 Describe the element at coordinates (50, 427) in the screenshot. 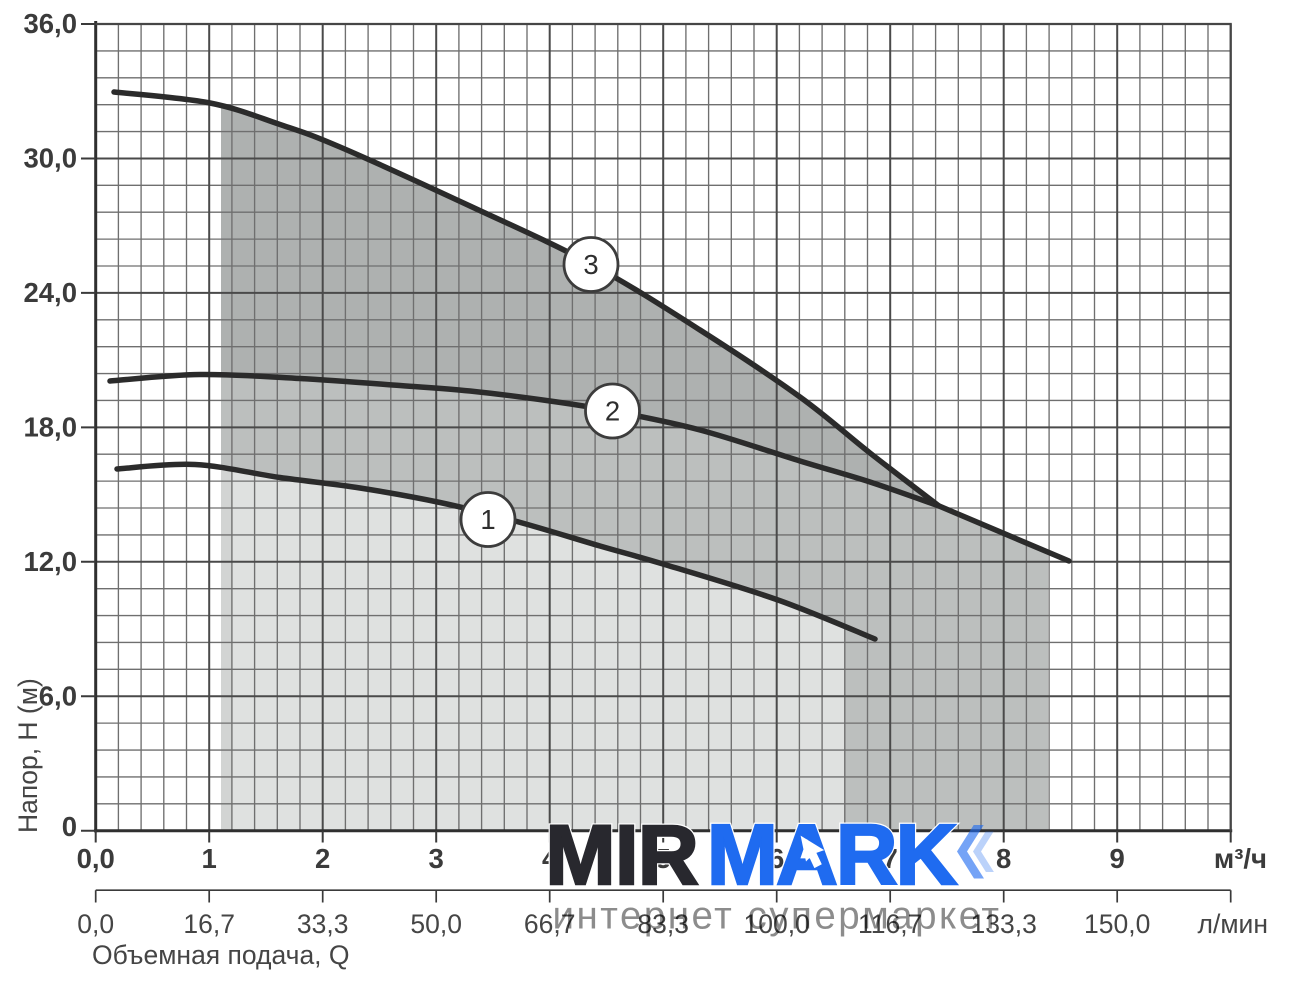

I see `svg-text: 18,0` at that location.